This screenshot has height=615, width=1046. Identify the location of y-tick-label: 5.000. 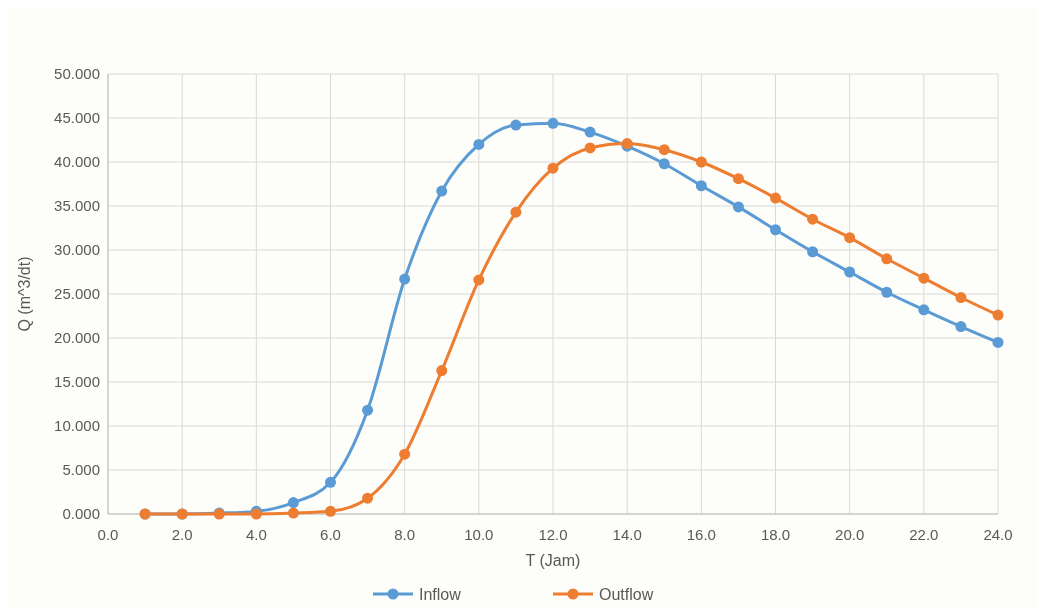
(81, 470).